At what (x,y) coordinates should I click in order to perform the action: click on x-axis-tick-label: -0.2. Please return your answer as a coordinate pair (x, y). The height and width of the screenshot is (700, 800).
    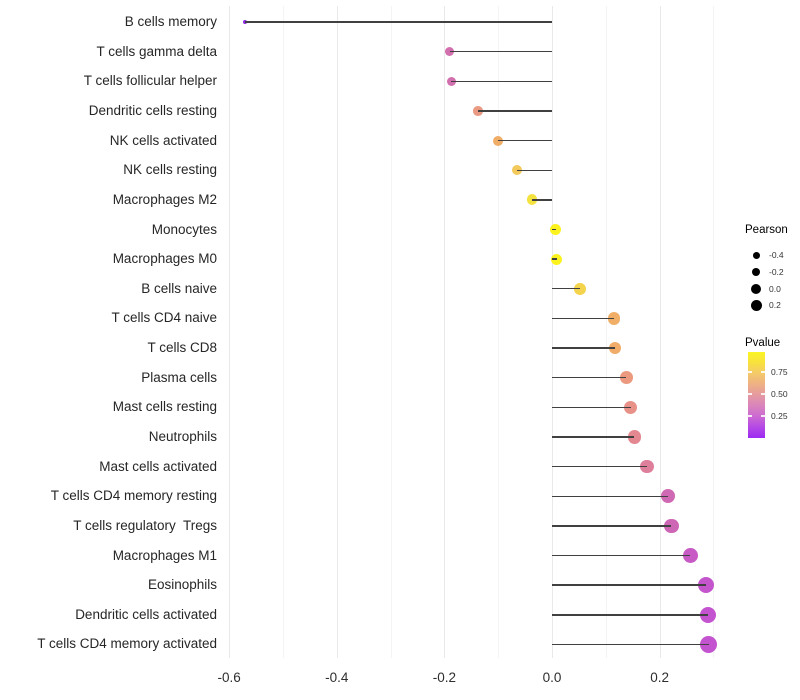
    Looking at the image, I should click on (444, 677).